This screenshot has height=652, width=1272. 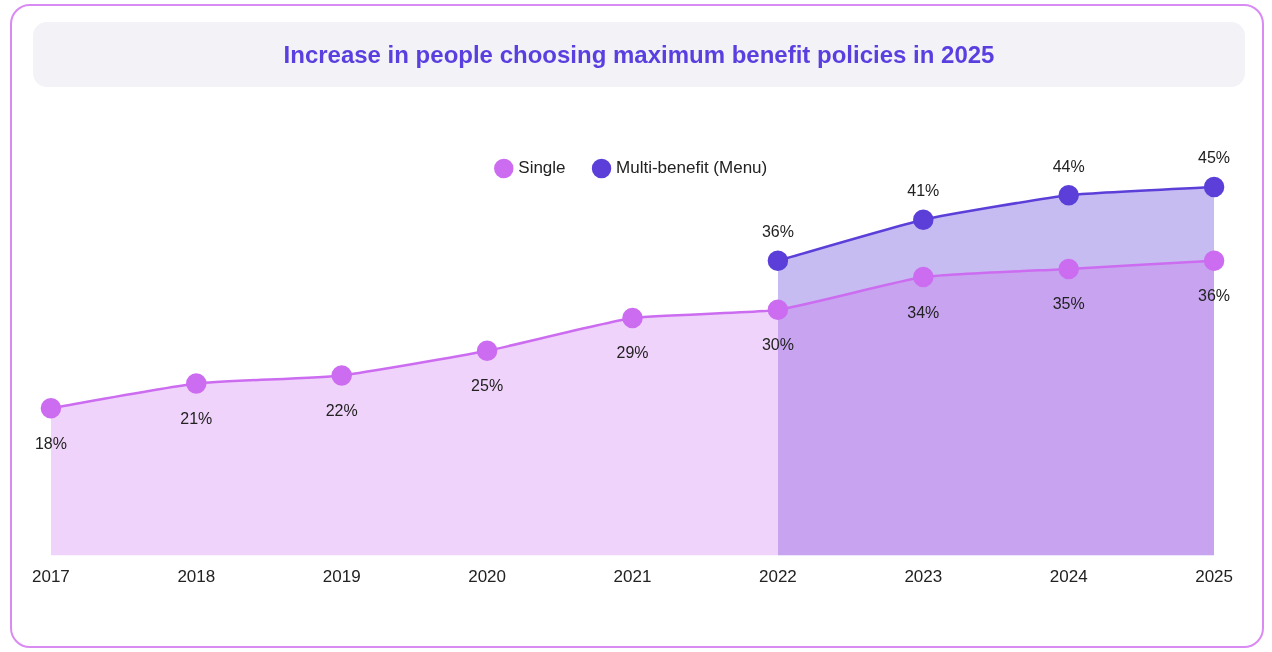 I want to click on data-label: 41%, so click(x=923, y=191).